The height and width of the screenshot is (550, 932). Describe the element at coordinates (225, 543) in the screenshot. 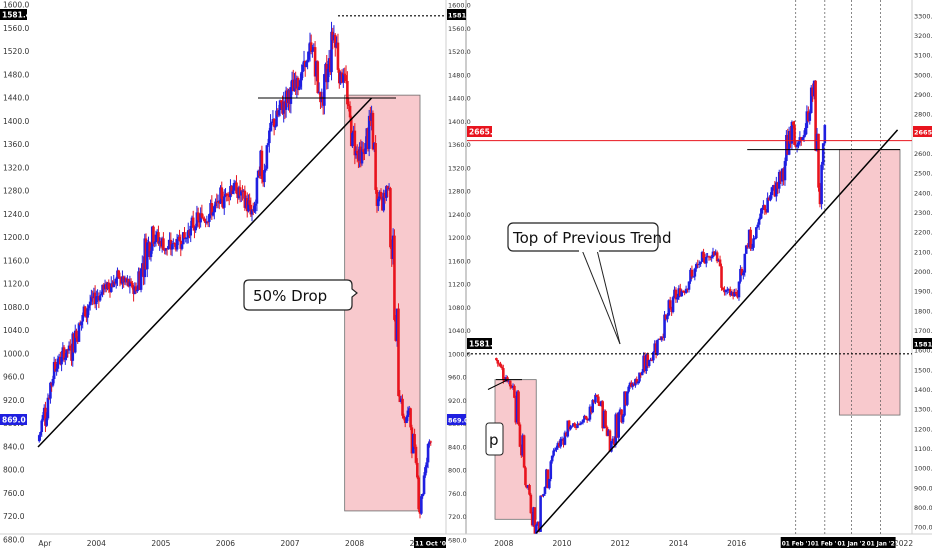

I see `left-x-tick-3: 2006` at that location.